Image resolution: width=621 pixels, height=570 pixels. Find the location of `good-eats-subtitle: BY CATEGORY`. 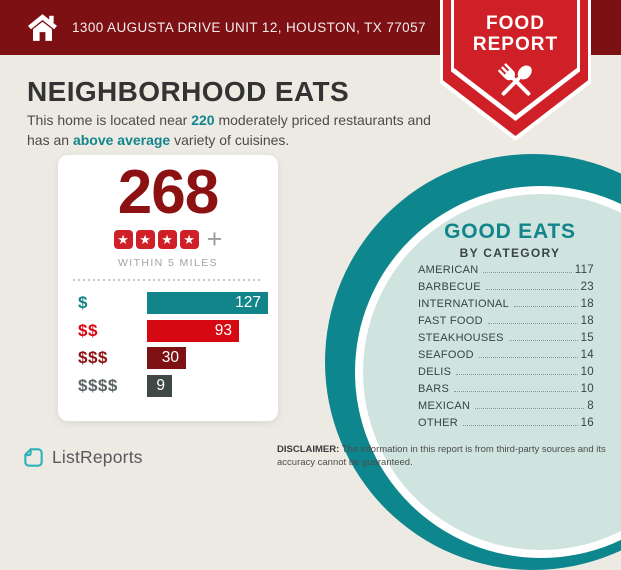

good-eats-subtitle: BY CATEGORY is located at coordinates (510, 253).